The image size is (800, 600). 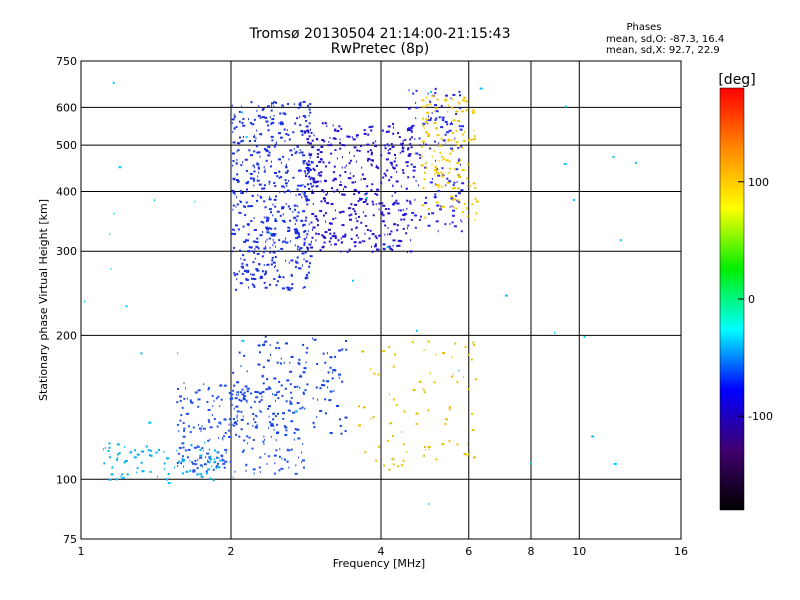 What do you see at coordinates (643, 27) in the screenshot?
I see `phases-header: Phases` at bounding box center [643, 27].